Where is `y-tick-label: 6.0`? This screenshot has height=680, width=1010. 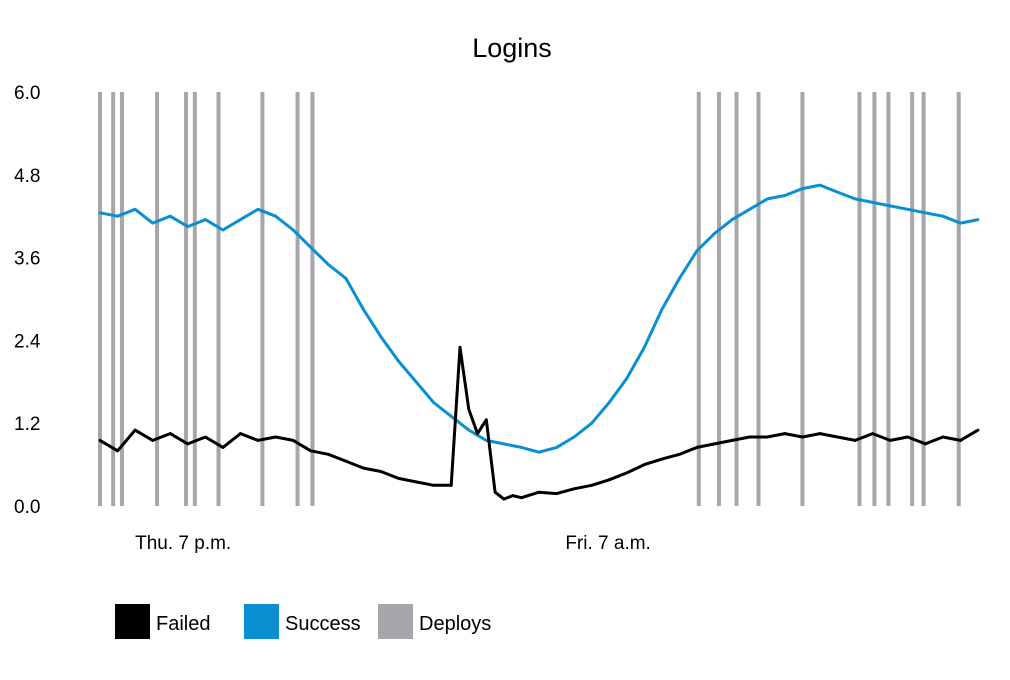 y-tick-label: 6.0 is located at coordinates (27, 93).